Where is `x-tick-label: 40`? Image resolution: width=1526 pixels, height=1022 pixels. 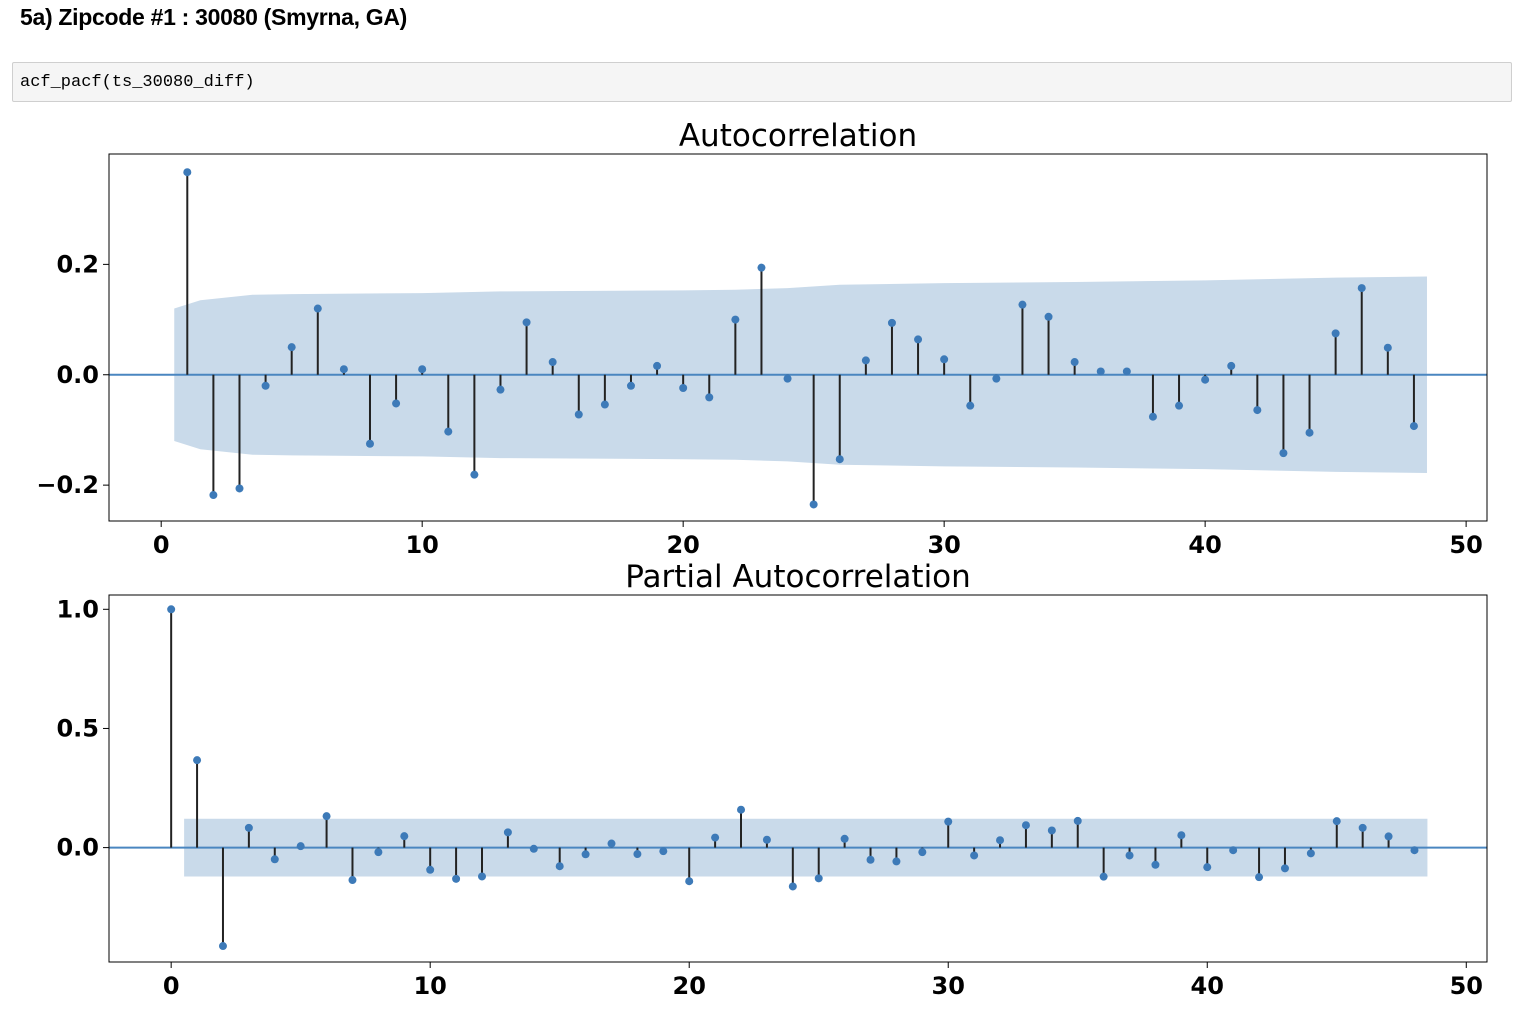 x-tick-label: 40 is located at coordinates (1207, 986).